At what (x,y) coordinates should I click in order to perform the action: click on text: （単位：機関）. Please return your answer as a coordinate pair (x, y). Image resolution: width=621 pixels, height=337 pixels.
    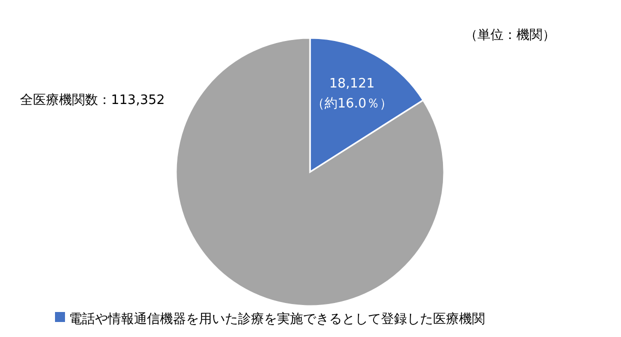
    Looking at the image, I should click on (510, 35).